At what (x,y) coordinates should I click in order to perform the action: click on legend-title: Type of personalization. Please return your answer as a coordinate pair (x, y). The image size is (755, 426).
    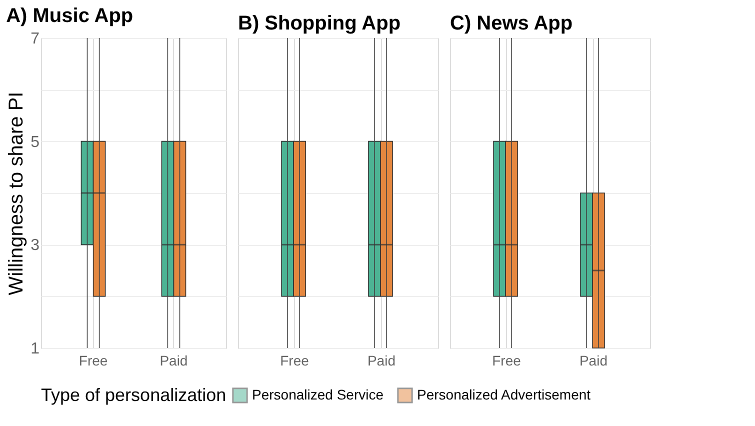
    Looking at the image, I should click on (133, 395).